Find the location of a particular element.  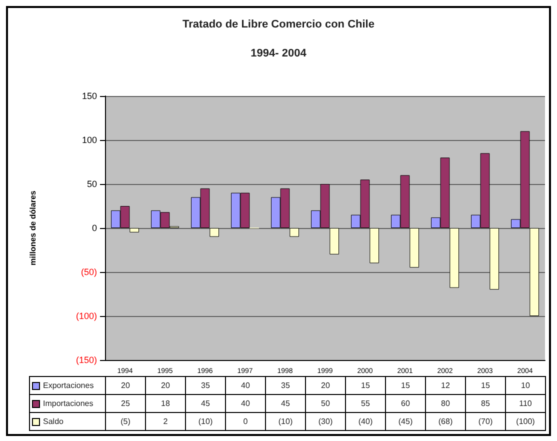

data-label: 60 is located at coordinates (406, 403).